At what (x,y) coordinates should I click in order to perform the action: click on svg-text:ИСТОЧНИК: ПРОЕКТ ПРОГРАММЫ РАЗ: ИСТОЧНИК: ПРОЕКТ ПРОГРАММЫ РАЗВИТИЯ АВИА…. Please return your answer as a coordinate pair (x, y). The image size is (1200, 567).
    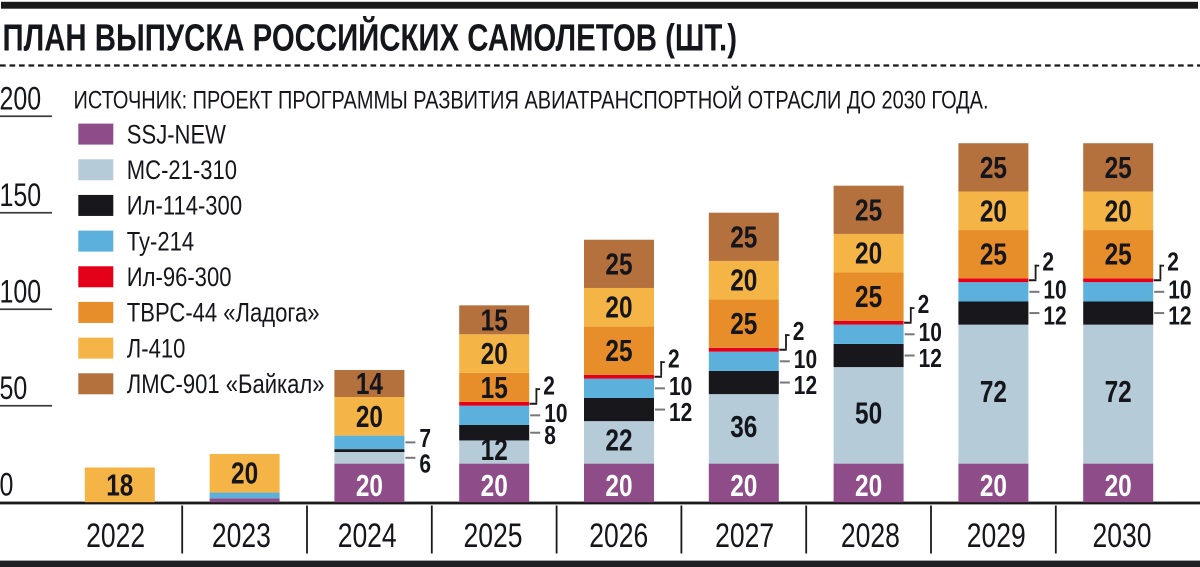
    Looking at the image, I should click on (531, 100).